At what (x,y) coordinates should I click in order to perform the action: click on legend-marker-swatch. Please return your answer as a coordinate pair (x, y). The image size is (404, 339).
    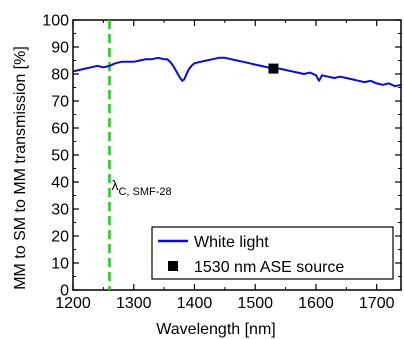
    Looking at the image, I should click on (173, 266).